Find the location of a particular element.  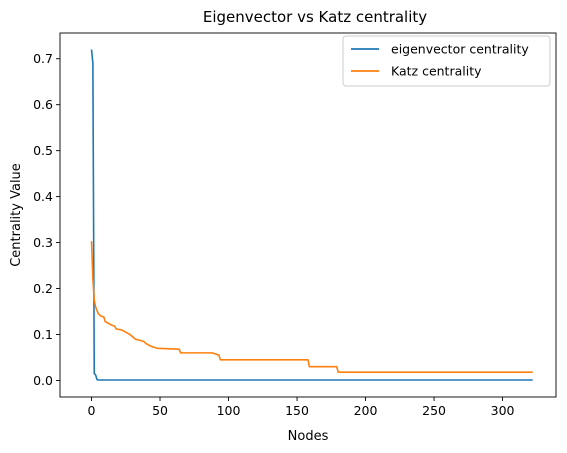

legend: eigenvector centrality Katz centrality is located at coordinates (446, 61).